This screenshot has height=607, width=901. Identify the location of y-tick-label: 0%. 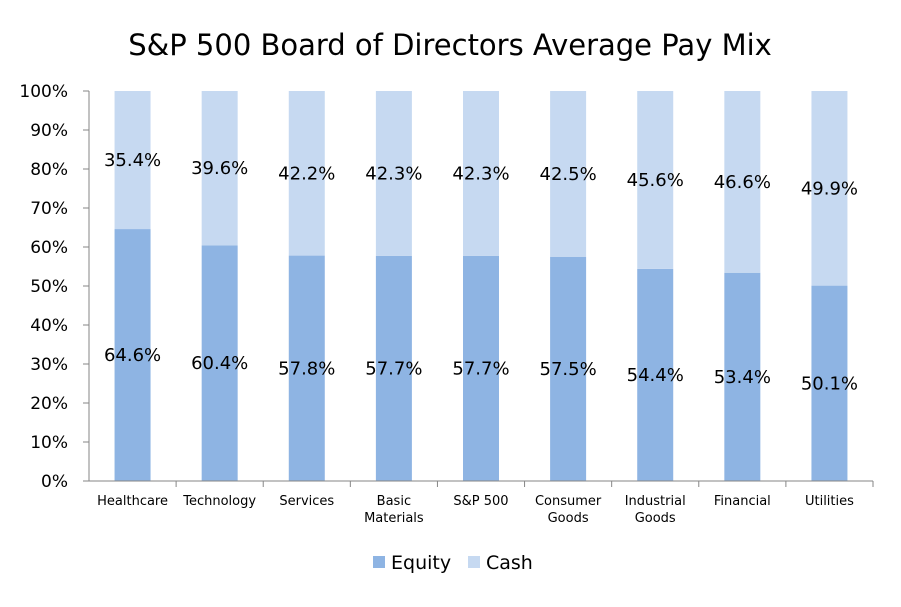
(54, 482).